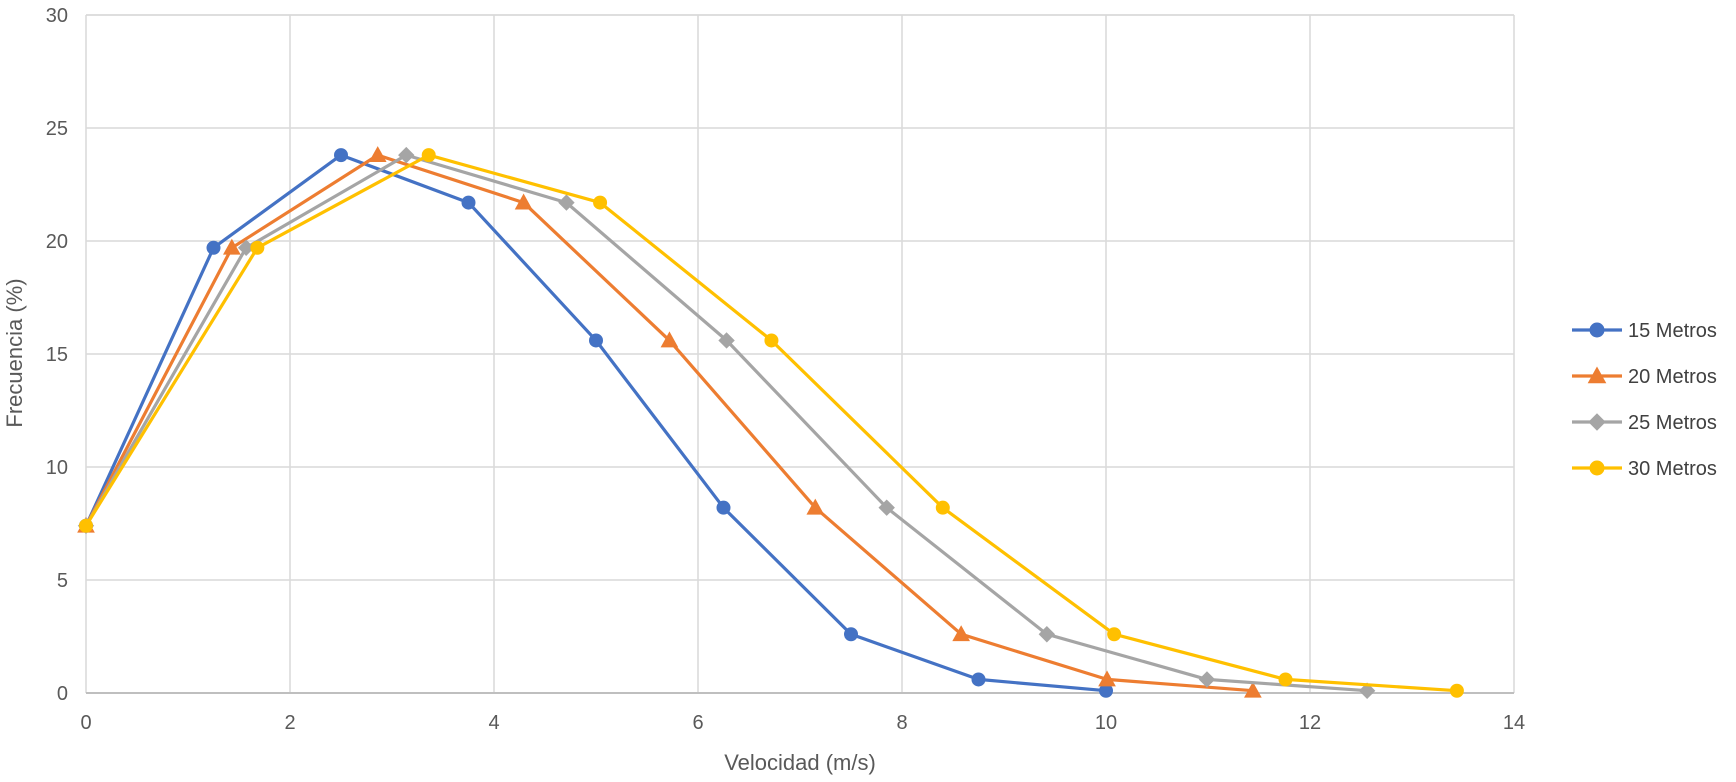  What do you see at coordinates (62, 581) in the screenshot?
I see `y-tick-label: 5` at bounding box center [62, 581].